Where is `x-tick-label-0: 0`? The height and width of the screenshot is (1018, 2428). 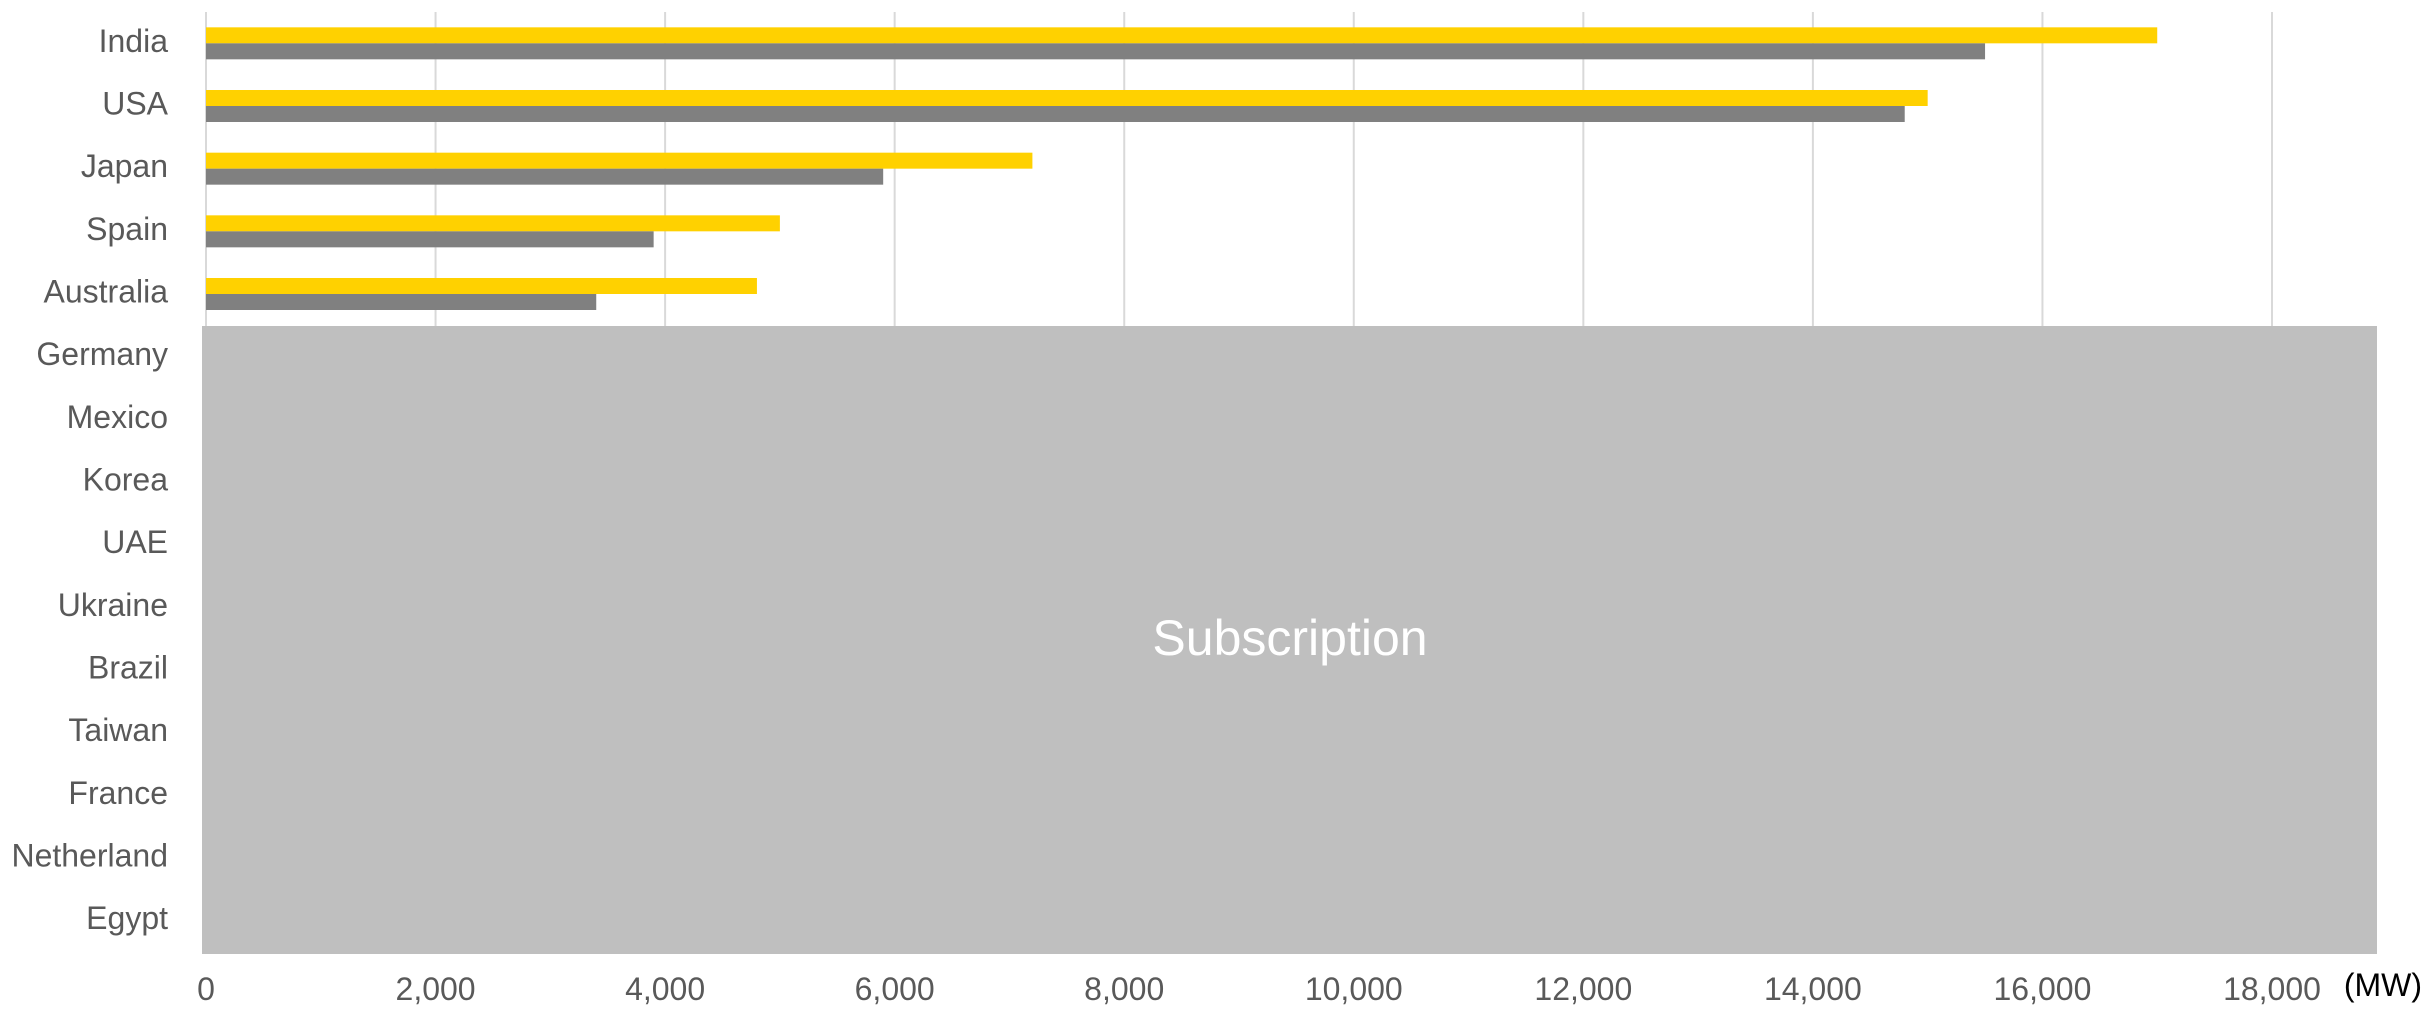 x-tick-label-0: 0 is located at coordinates (206, 989).